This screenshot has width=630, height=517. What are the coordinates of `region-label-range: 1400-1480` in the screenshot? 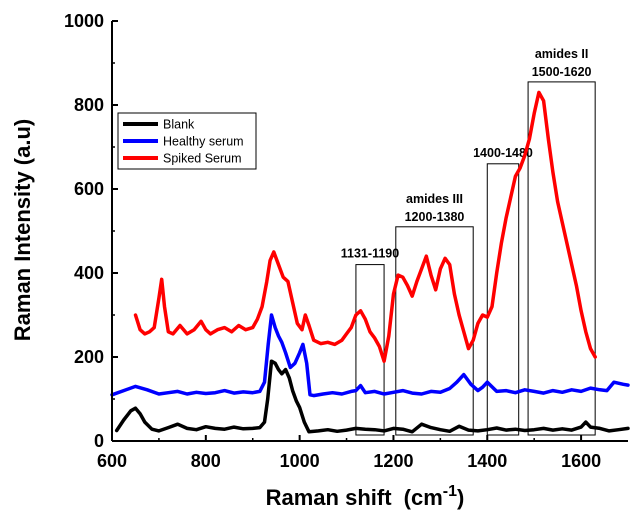 It's located at (503, 153).